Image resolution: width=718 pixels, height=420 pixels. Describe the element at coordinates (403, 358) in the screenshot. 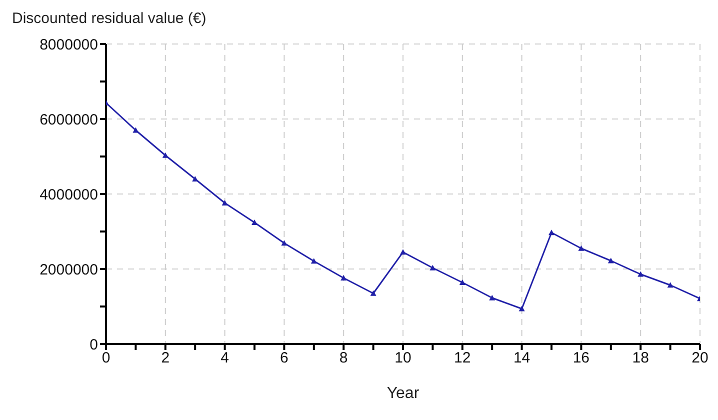

I see `x-tick-label: 10` at that location.